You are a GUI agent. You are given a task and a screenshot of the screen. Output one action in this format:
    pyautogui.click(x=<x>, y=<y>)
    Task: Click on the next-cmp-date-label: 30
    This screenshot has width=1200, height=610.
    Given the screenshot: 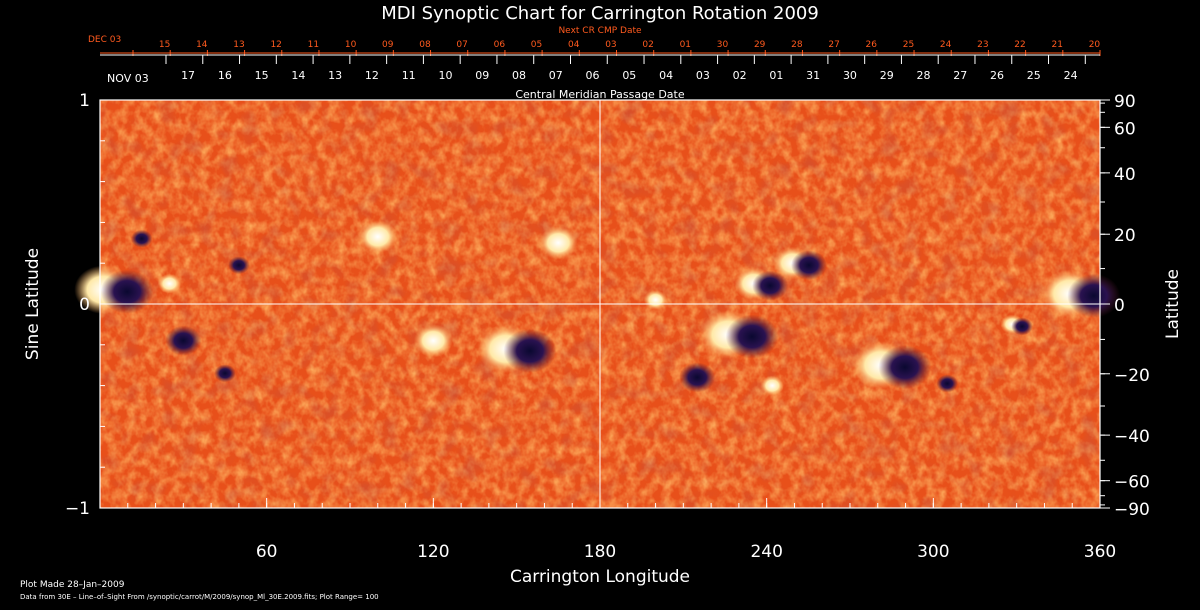 What is the action you would take?
    pyautogui.click(x=723, y=45)
    